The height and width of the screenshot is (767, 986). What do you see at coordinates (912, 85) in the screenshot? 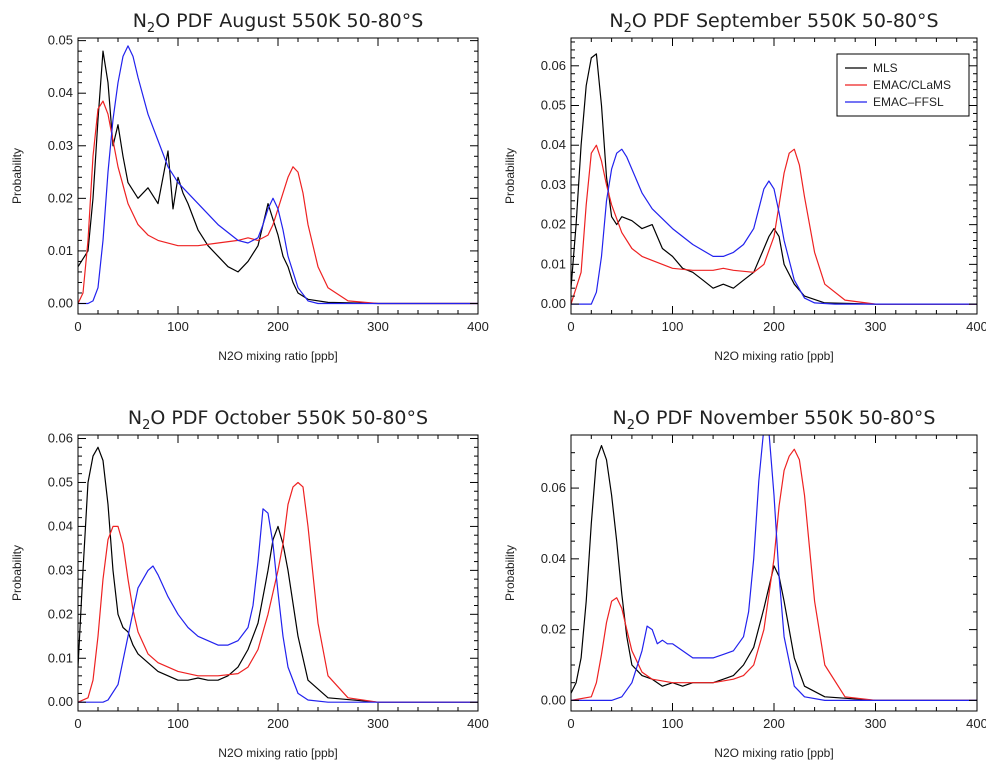
I see `legend-entry: EMAC/CLaMS` at bounding box center [912, 85].